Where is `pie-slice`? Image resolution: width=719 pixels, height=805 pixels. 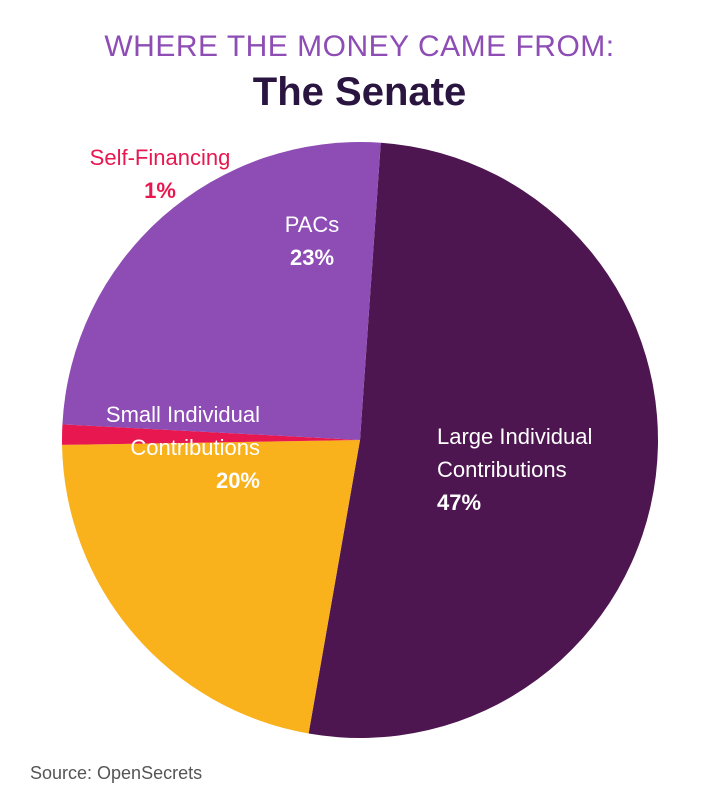 pie-slice is located at coordinates (211, 434).